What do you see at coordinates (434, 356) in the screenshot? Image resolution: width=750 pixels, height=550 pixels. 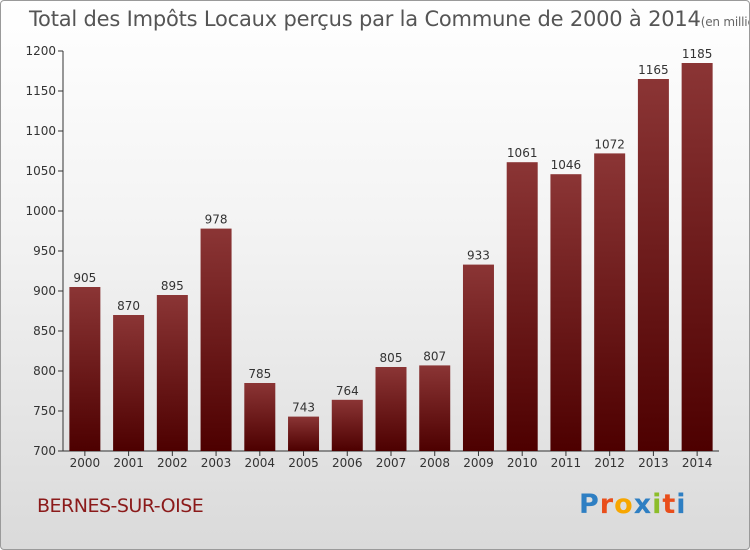 I see `data-label: 807` at bounding box center [434, 356].